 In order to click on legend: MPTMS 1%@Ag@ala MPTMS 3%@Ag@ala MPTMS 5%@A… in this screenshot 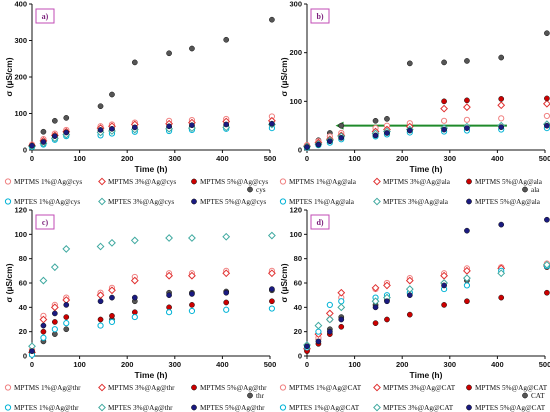, I will do `click(411, 191)`.